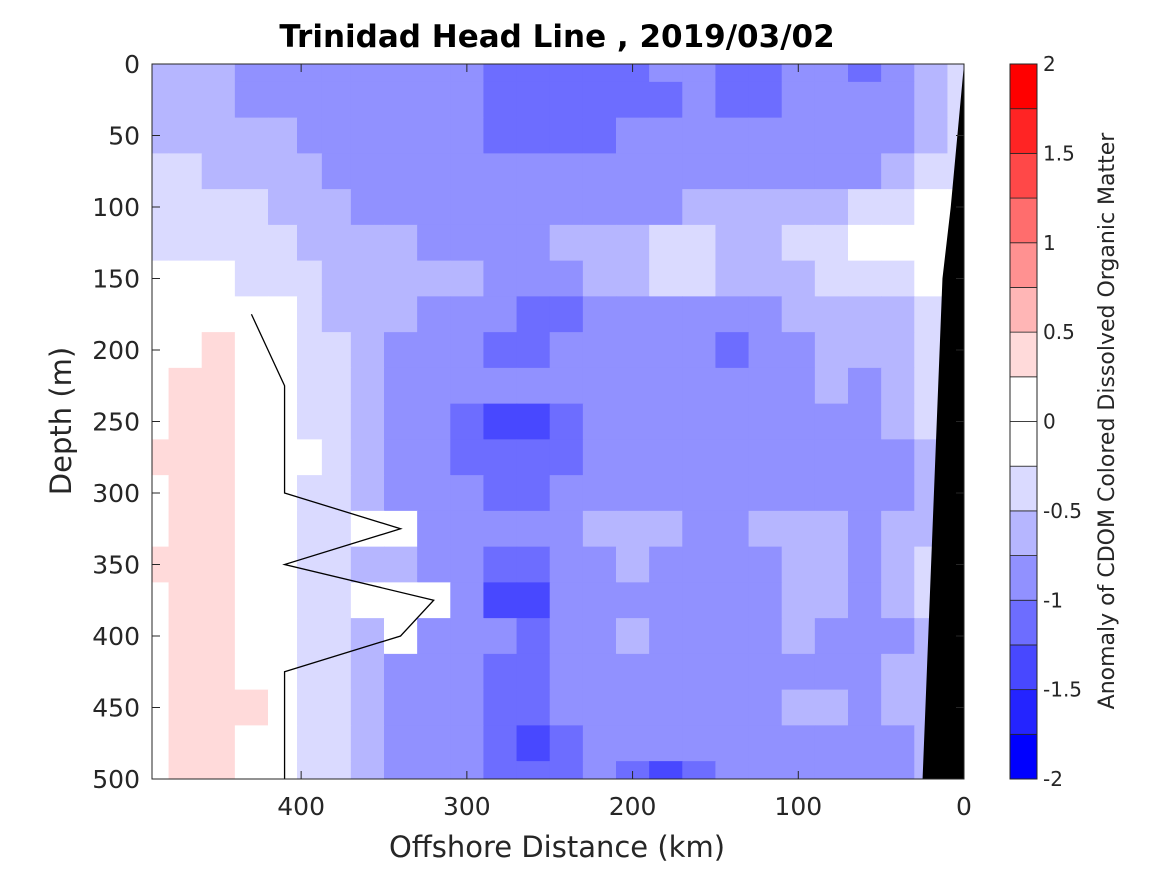 The image size is (1167, 875). I want to click on x-tick-label: 400, so click(301, 806).